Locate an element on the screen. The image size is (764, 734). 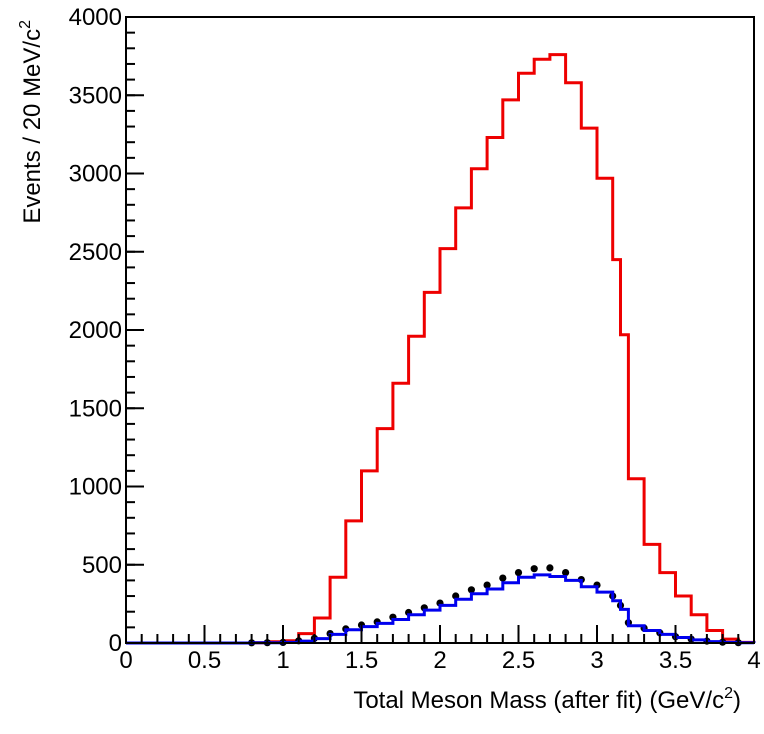
y-tick-label-5: 2500 is located at coordinates (95, 252).